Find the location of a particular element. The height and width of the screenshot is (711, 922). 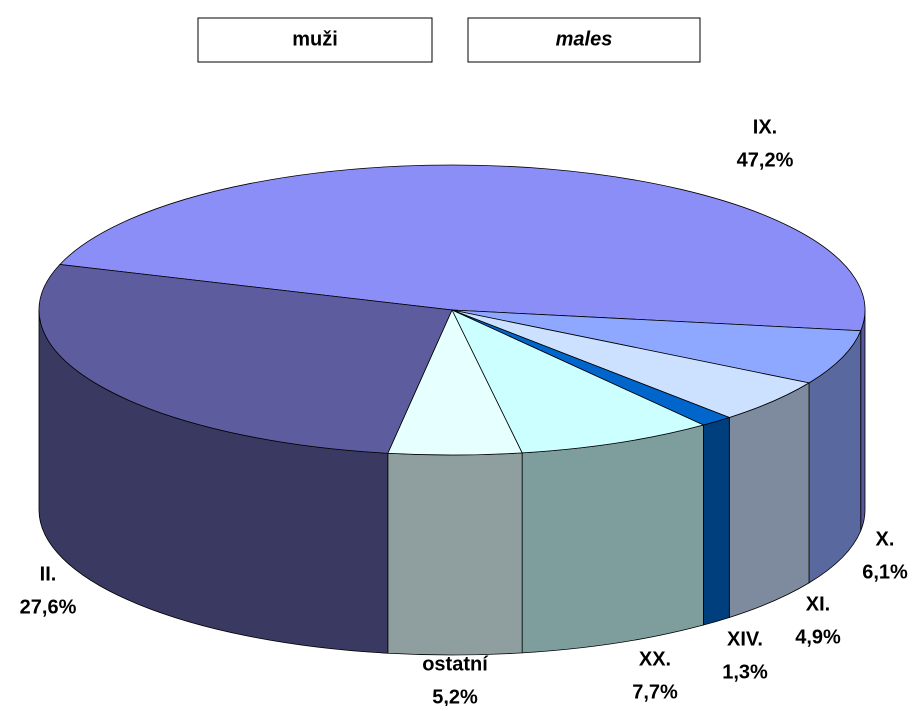

slice-label: IX. is located at coordinates (765, 127).